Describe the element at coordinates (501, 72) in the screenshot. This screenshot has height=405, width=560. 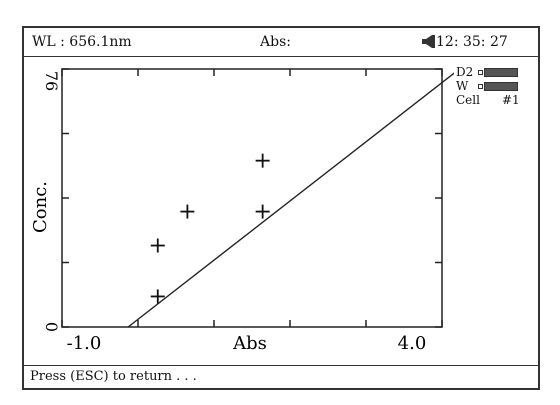
I see `d2-lamp-bar` at that location.